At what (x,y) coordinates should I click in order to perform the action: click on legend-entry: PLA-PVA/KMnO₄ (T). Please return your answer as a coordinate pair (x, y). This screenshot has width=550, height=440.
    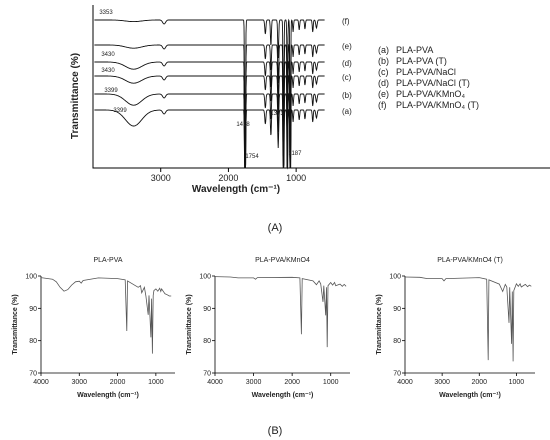
    Looking at the image, I should click on (437, 105).